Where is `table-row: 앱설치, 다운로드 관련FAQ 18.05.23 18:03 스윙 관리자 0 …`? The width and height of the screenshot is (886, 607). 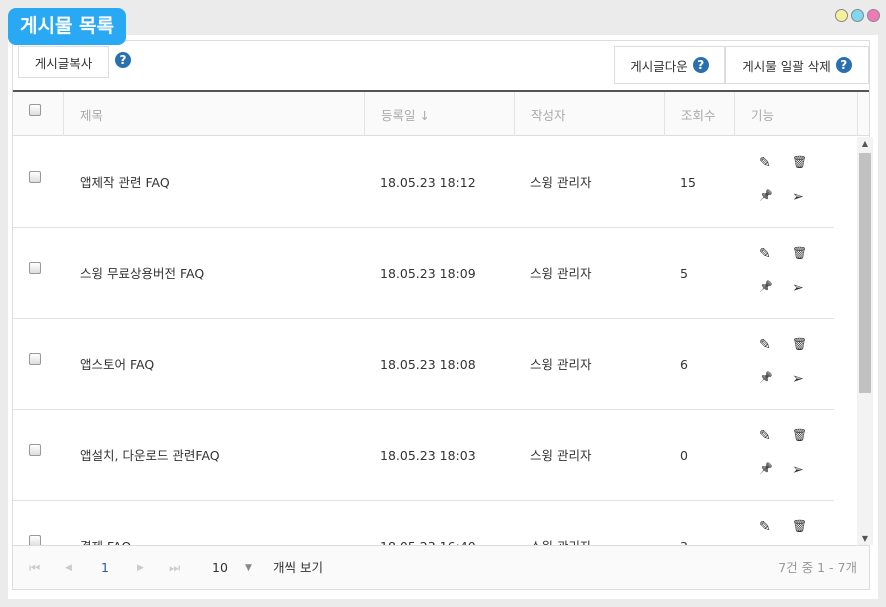
table-row: 앱설치, 다운로드 관련FAQ 18.05.23 18:03 스윙 관리자 0 … is located at coordinates (423, 455).